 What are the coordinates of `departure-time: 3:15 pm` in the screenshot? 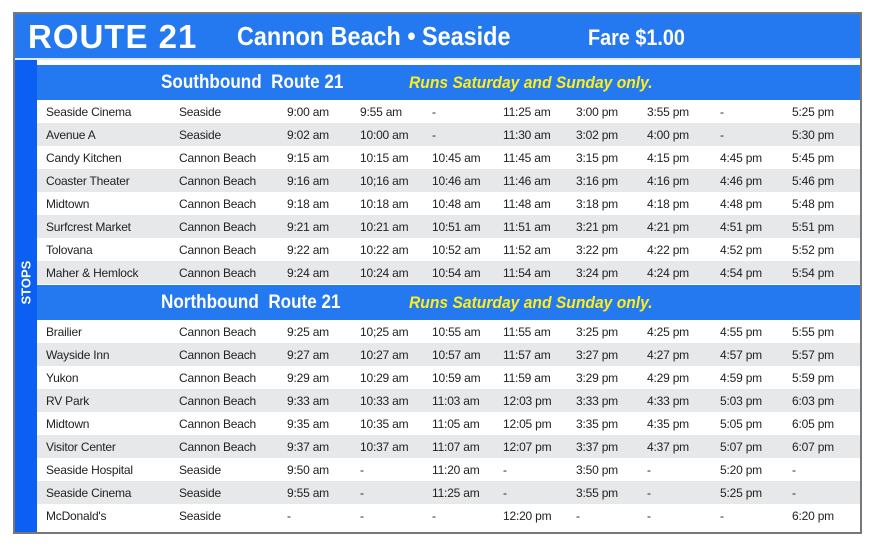 It's located at (597, 158).